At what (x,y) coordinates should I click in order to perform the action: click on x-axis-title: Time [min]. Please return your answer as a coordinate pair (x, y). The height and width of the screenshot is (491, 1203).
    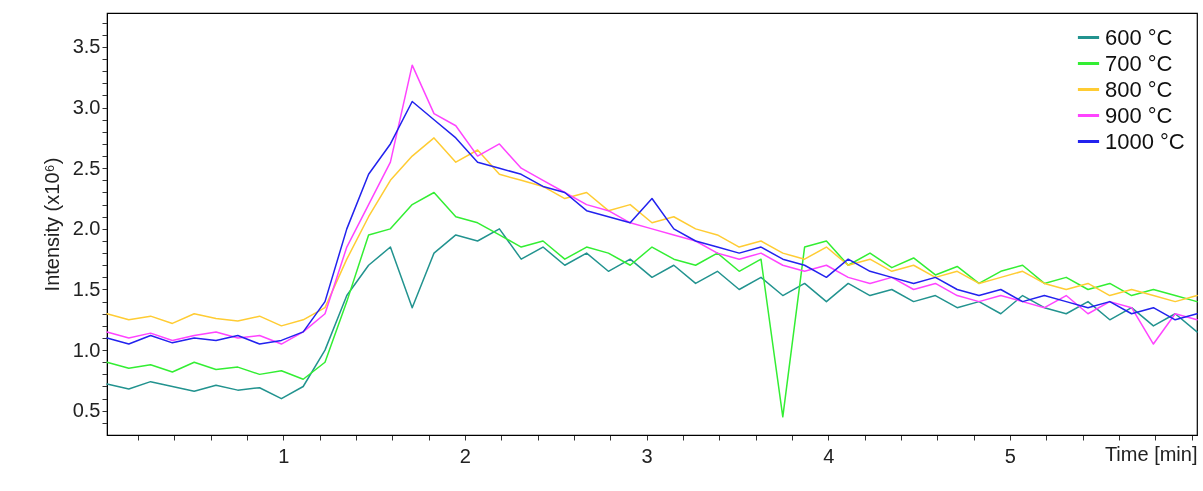
    Looking at the image, I should click on (1151, 453).